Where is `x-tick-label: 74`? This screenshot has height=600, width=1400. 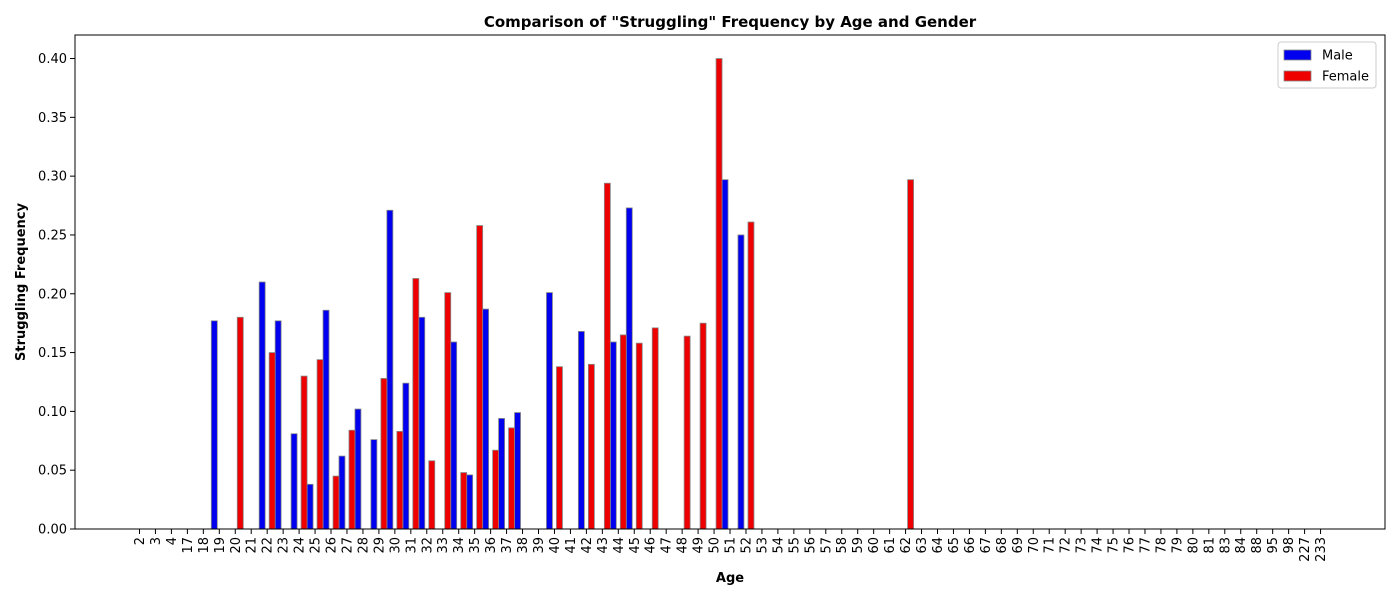 x-tick-label: 74 is located at coordinates (1098, 545).